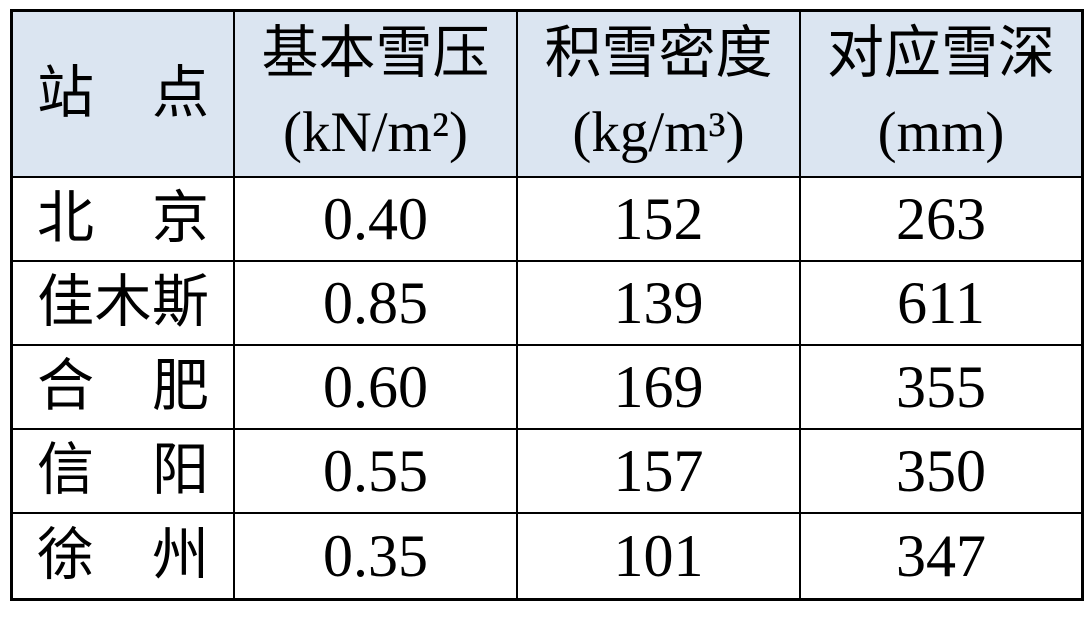 The width and height of the screenshot is (1091, 622). I want to click on pressure-value: 0.35, so click(375, 556).